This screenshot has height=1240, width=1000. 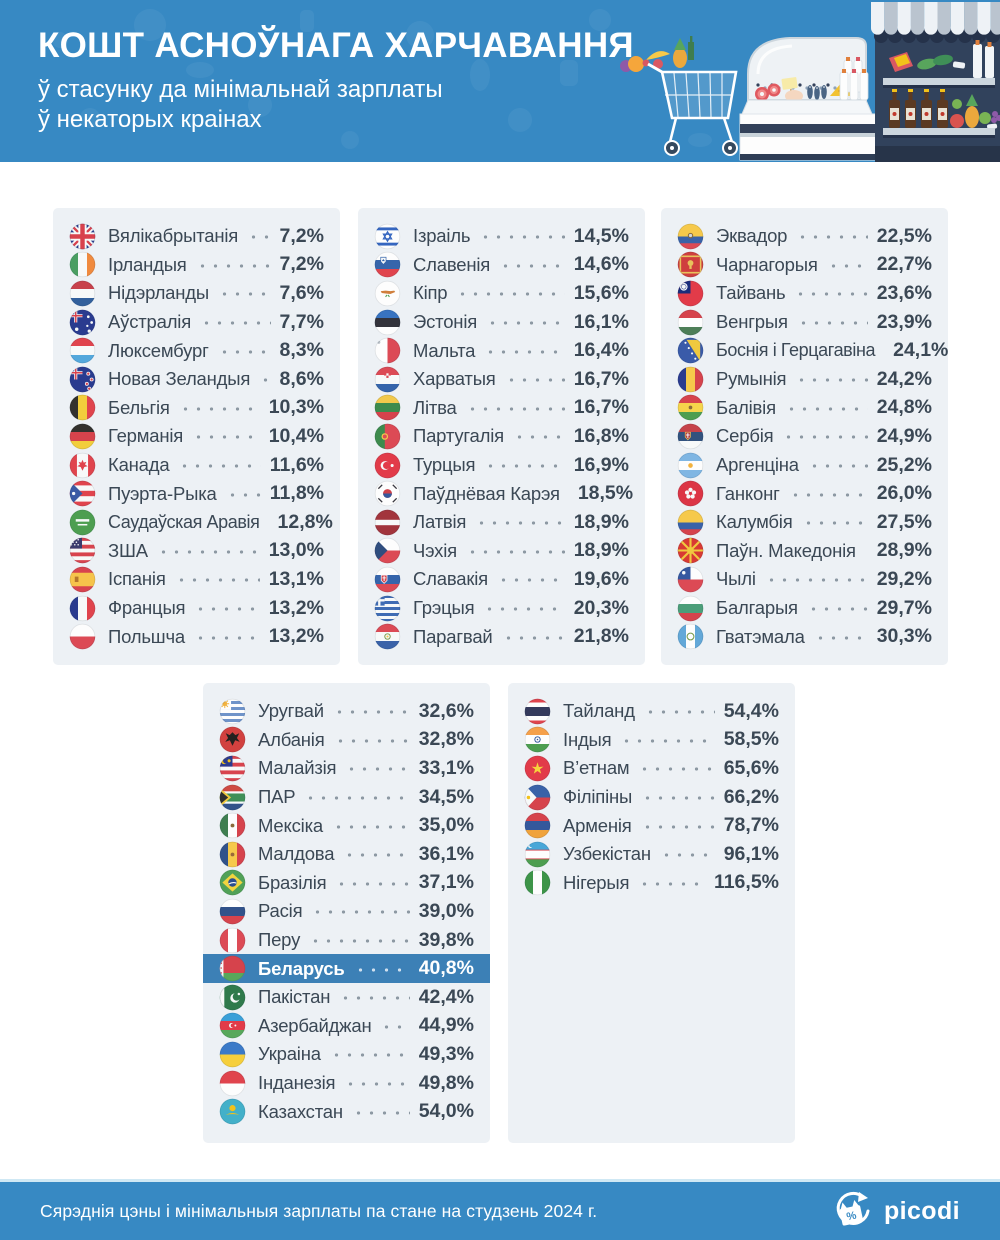 What do you see at coordinates (751, 767) in the screenshot?
I see `country-value: 65,6%` at bounding box center [751, 767].